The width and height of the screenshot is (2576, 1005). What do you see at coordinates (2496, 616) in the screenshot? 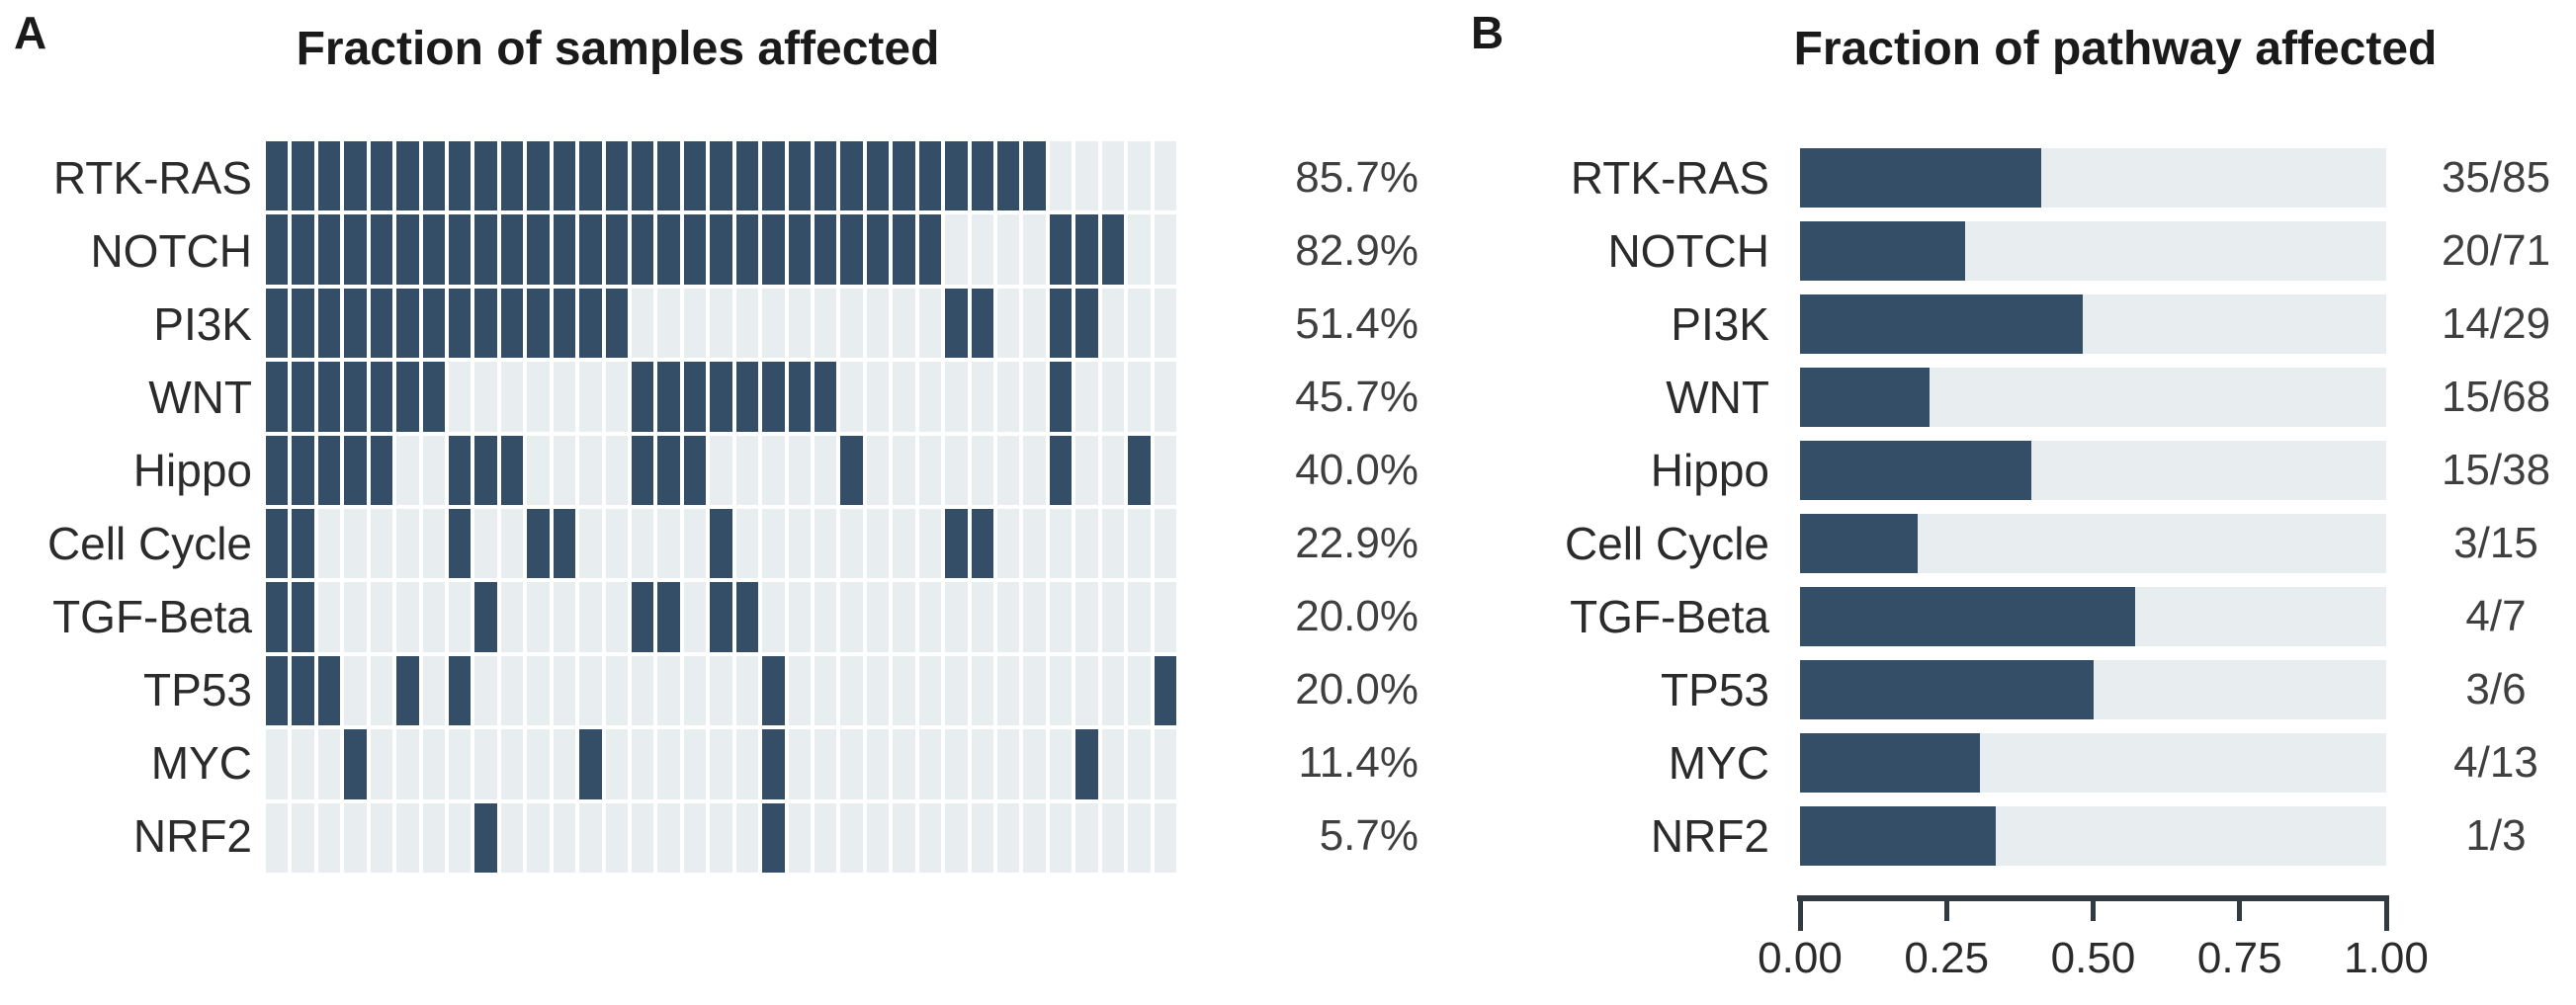
I see `fraction-label: 4/7` at bounding box center [2496, 616].